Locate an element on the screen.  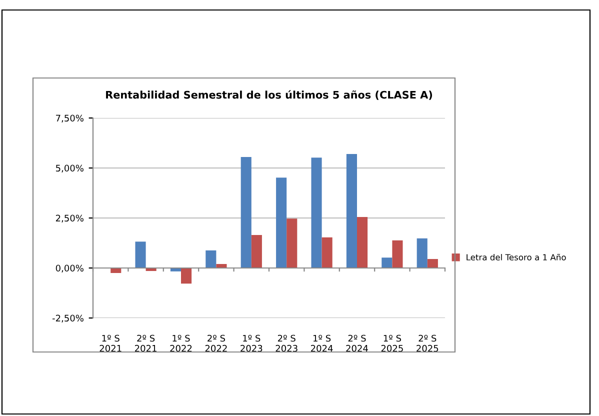
x-tick-label: 1º S 2023 is located at coordinates (251, 343).